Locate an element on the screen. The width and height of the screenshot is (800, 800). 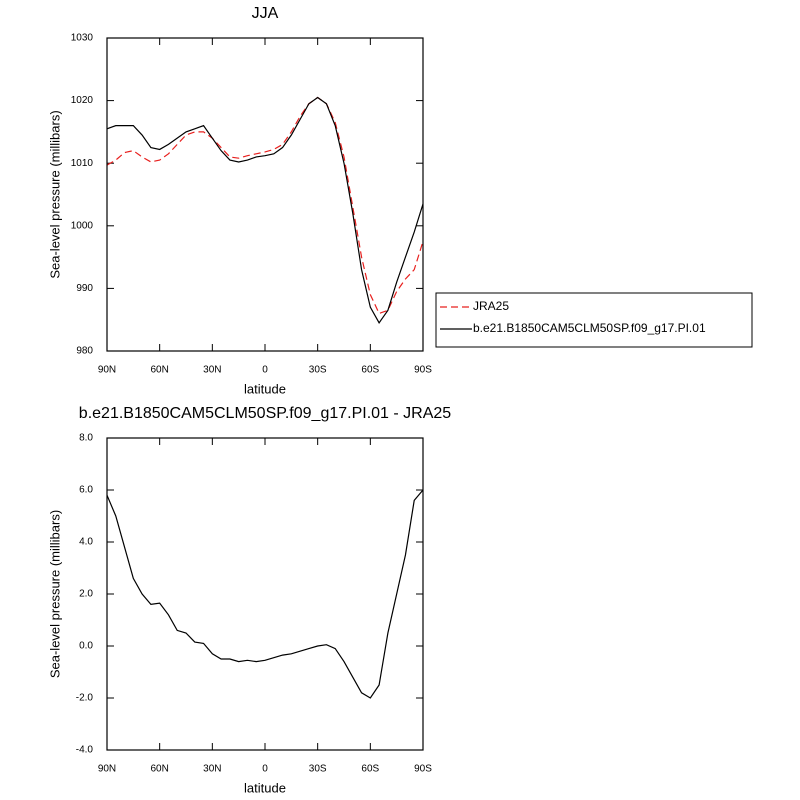
y-tick-label: 980 is located at coordinates (84, 351).